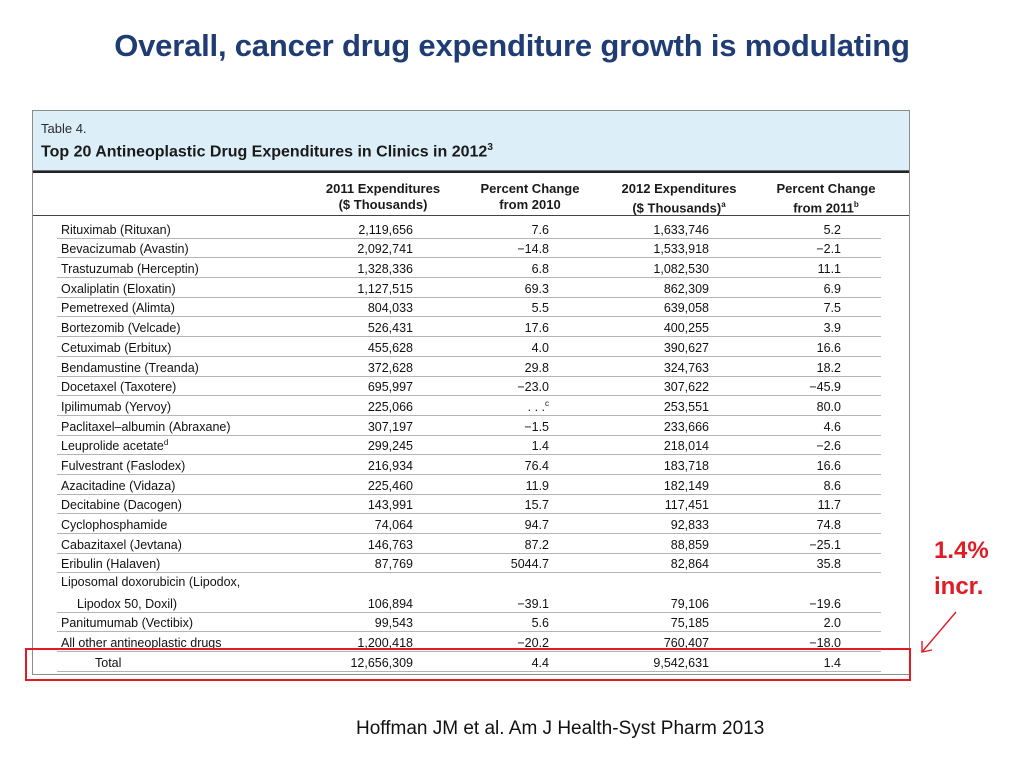 This screenshot has height=768, width=1024. I want to click on table-number: Table 4., so click(64, 128).